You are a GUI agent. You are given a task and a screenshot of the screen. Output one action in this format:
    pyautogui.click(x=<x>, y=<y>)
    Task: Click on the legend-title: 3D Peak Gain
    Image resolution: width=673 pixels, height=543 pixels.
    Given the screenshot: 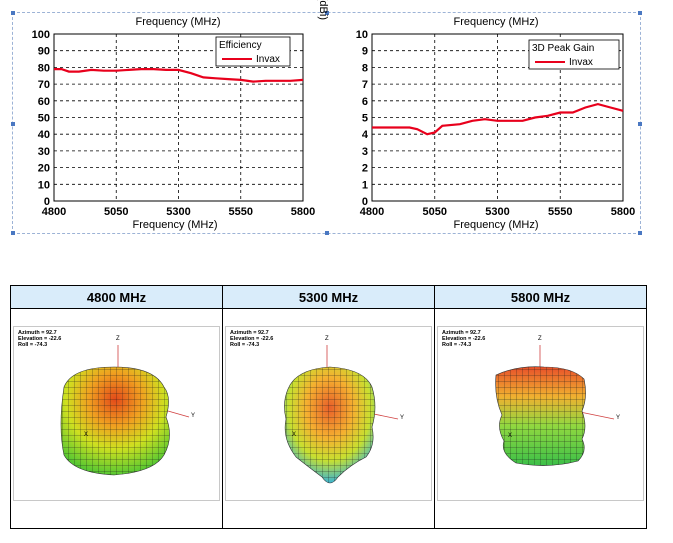 What is the action you would take?
    pyautogui.click(x=563, y=48)
    